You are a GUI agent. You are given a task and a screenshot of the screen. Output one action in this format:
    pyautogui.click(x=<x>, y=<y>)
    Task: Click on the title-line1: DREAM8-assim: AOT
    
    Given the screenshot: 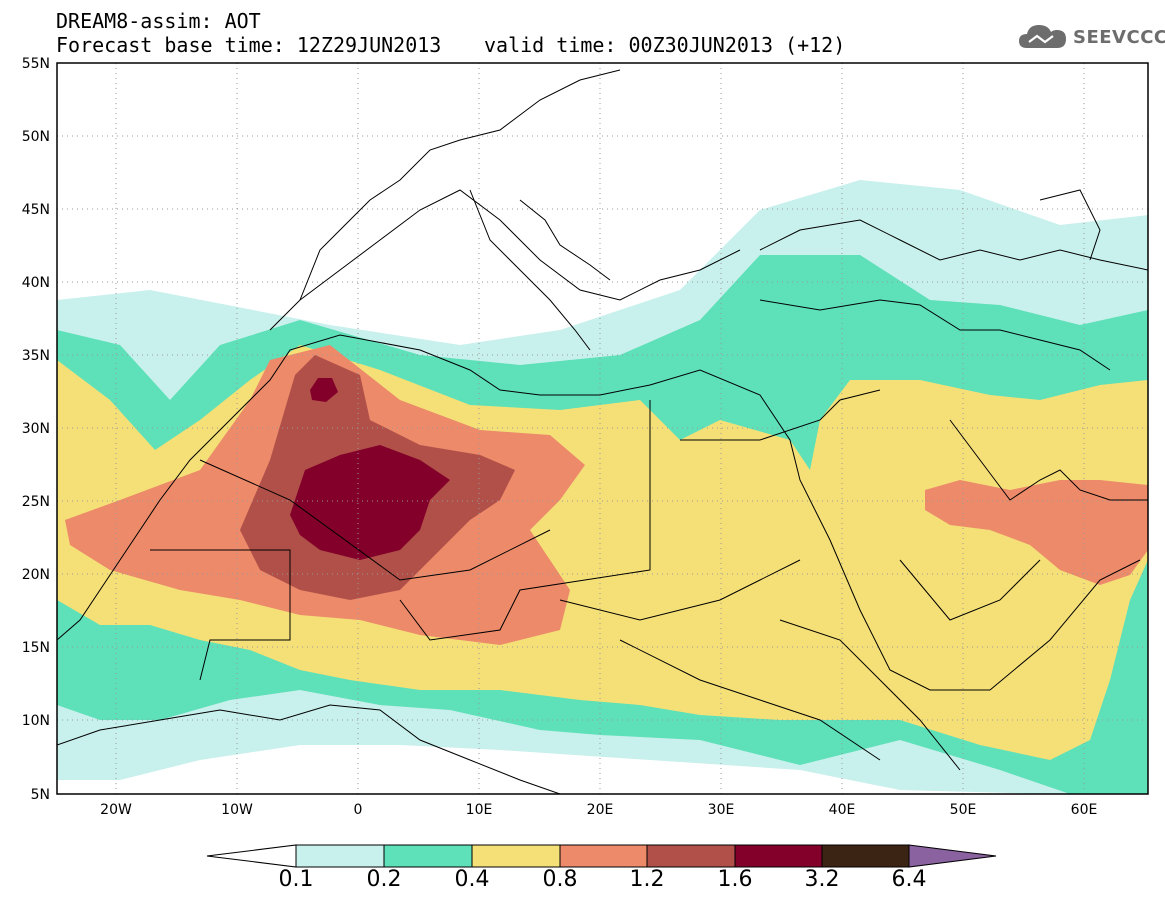 What is the action you would take?
    pyautogui.click(x=158, y=21)
    